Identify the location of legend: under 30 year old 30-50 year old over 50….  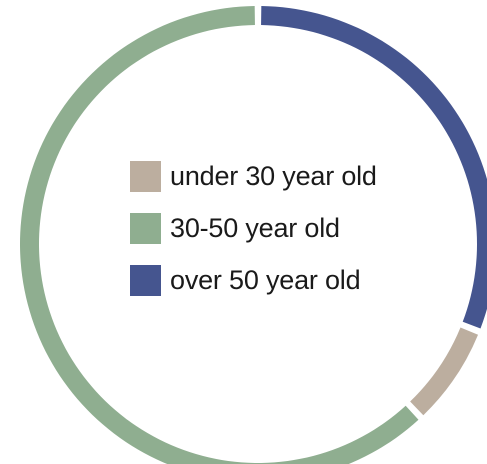
(253, 228).